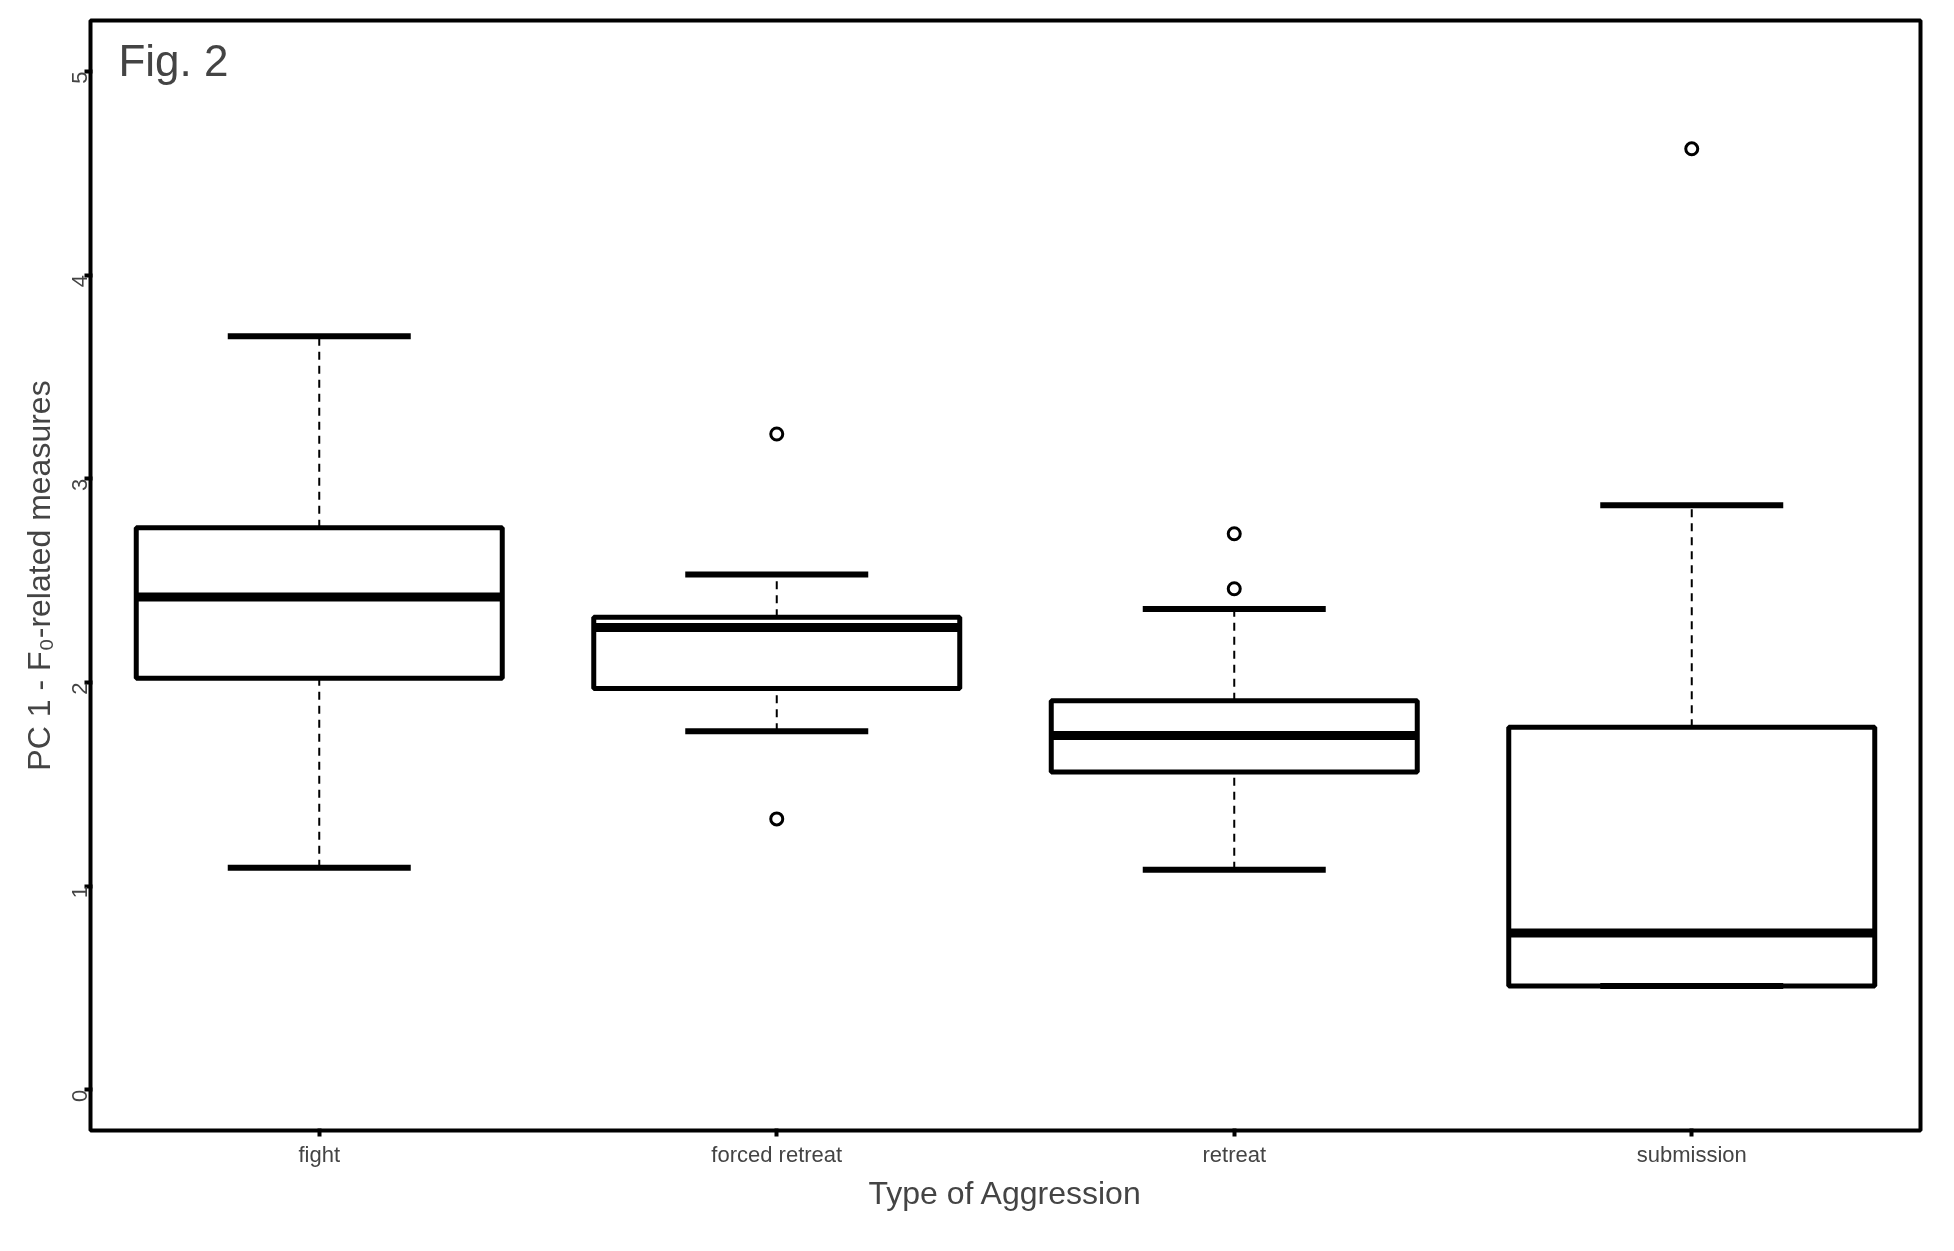 The height and width of the screenshot is (1251, 1954). I want to click on x-tick-label: retreat, so click(1234, 1154).